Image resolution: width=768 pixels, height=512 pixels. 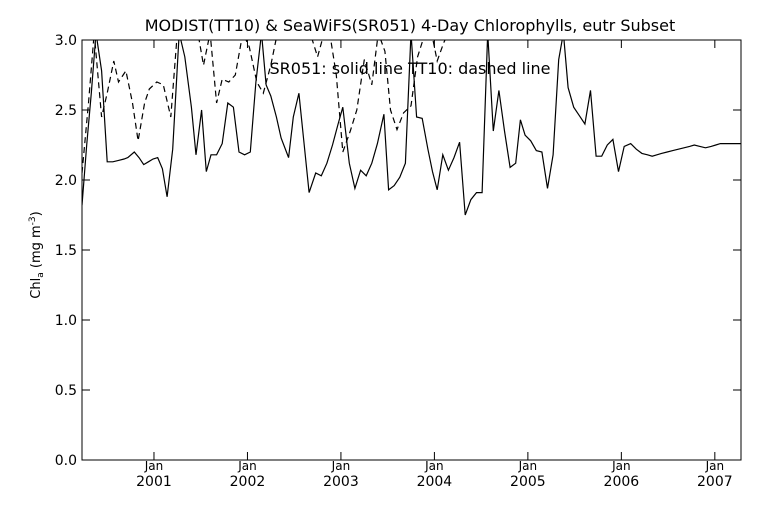 What do you see at coordinates (264, 107) in the screenshot?
I see `series-line-tt10` at bounding box center [264, 107].